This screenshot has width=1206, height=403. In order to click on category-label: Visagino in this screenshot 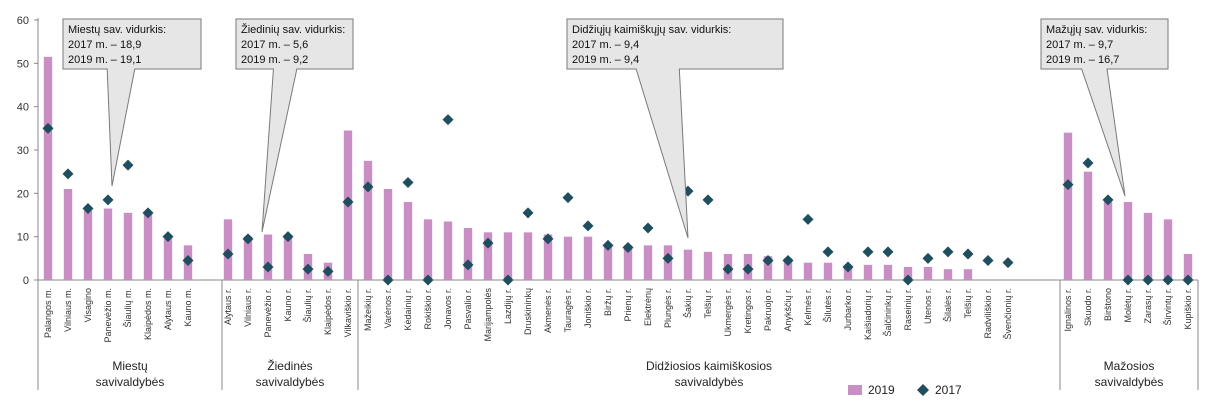, I will do `click(88, 305)`.